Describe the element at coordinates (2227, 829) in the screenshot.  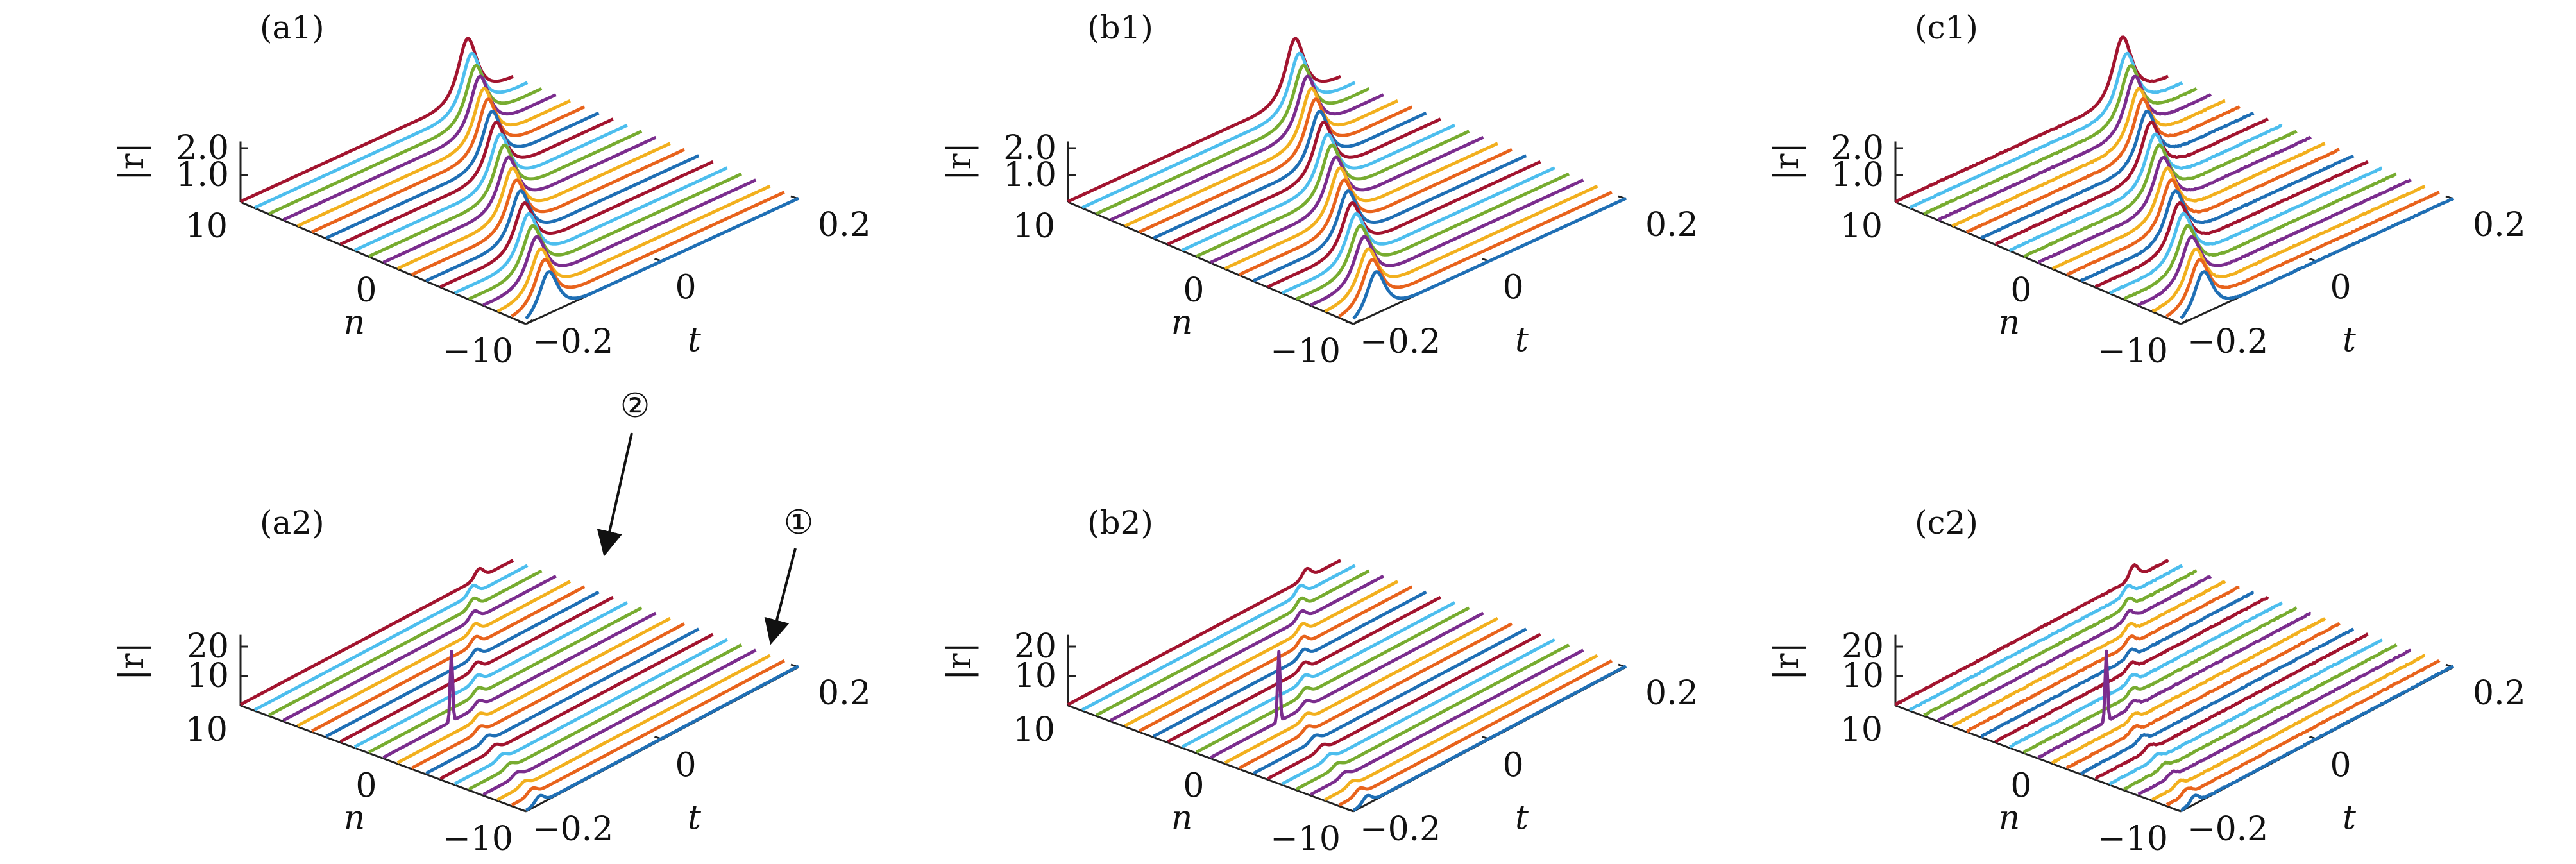
I see `t-tick-label: −0.2` at that location.